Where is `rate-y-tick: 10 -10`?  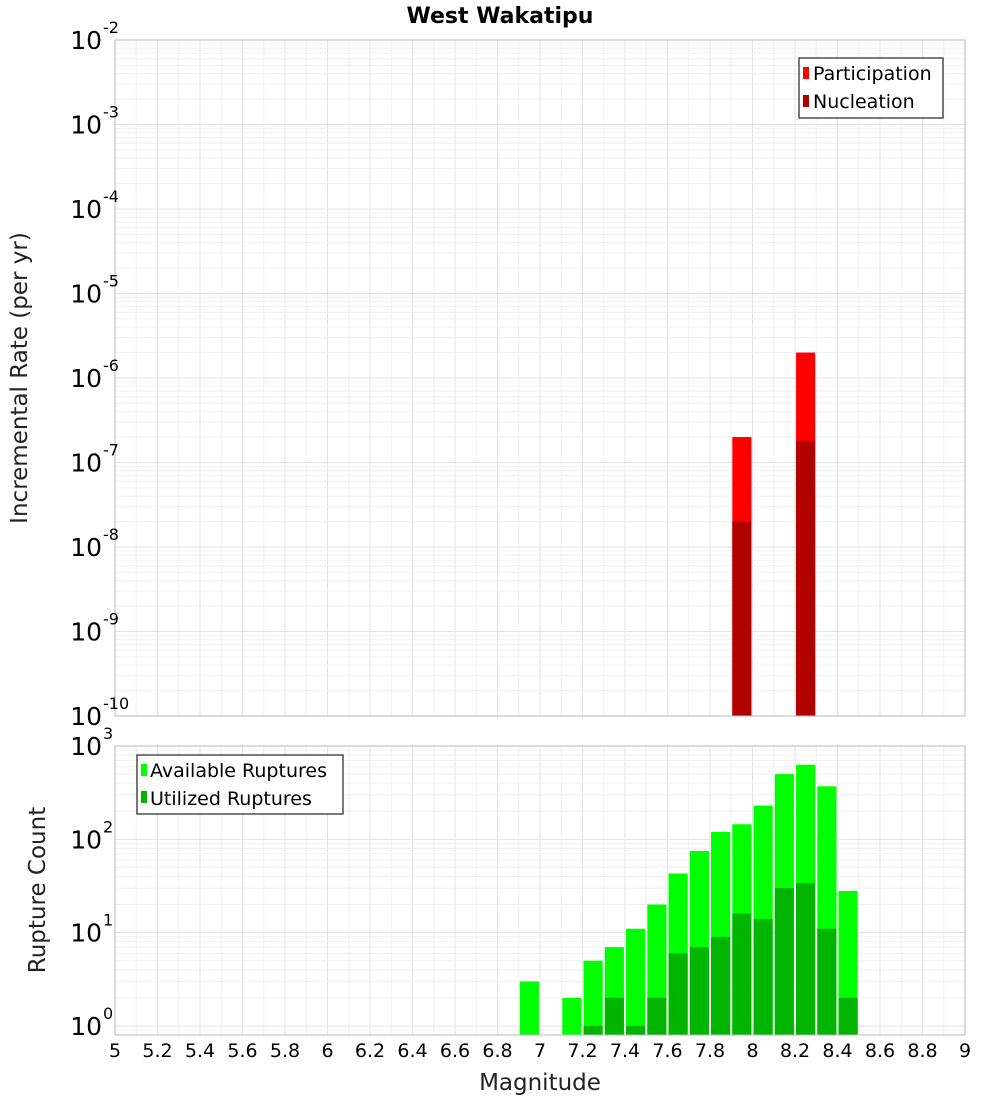
rate-y-tick: 10 -10 is located at coordinates (99, 712).